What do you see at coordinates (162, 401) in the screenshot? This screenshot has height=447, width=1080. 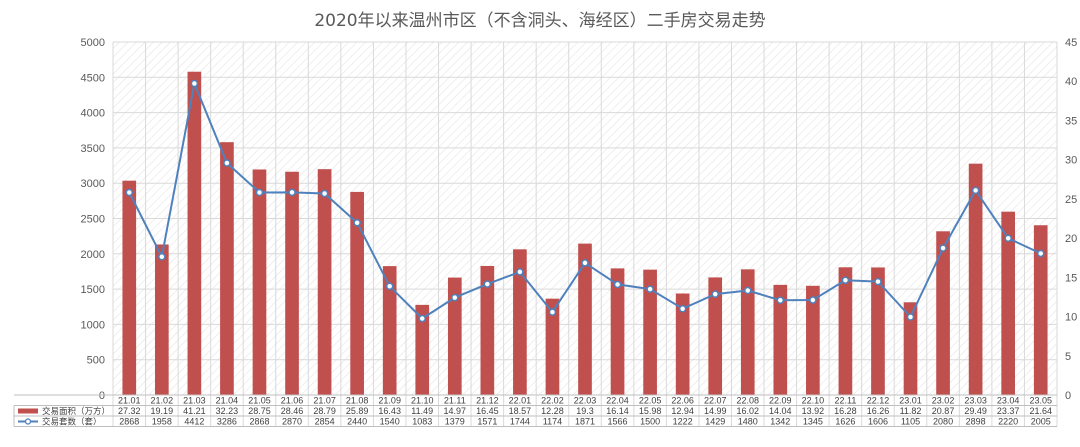 I see `category-label: 21.02` at bounding box center [162, 401].